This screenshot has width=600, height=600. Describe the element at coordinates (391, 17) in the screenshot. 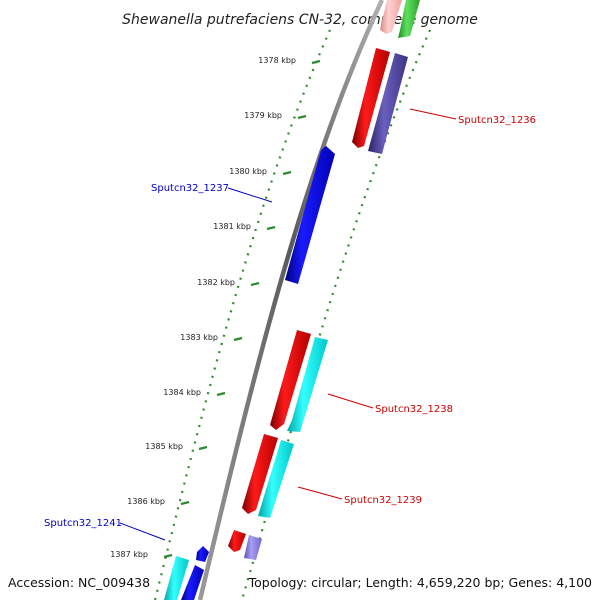

I see `gene-arrow-pink` at that location.